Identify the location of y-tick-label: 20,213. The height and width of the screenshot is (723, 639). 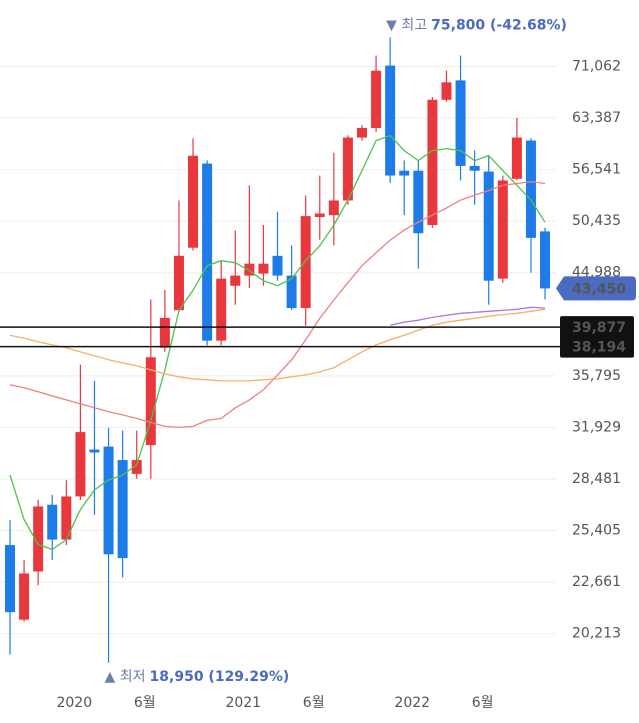
(596, 634).